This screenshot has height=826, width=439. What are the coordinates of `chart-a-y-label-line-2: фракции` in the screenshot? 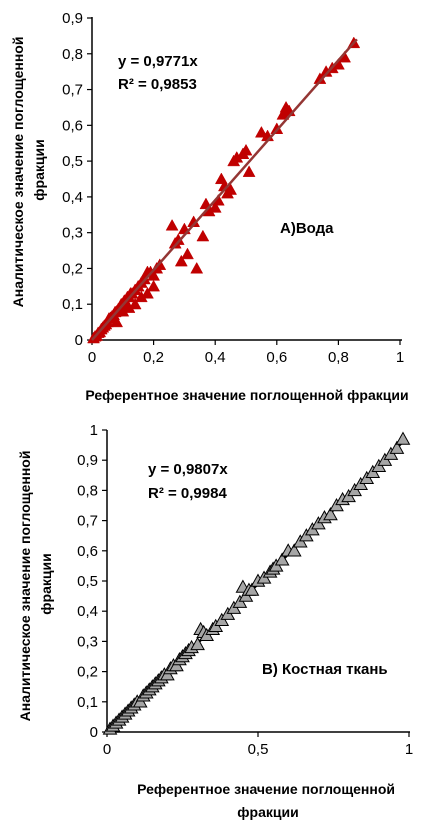 It's located at (39, 169).